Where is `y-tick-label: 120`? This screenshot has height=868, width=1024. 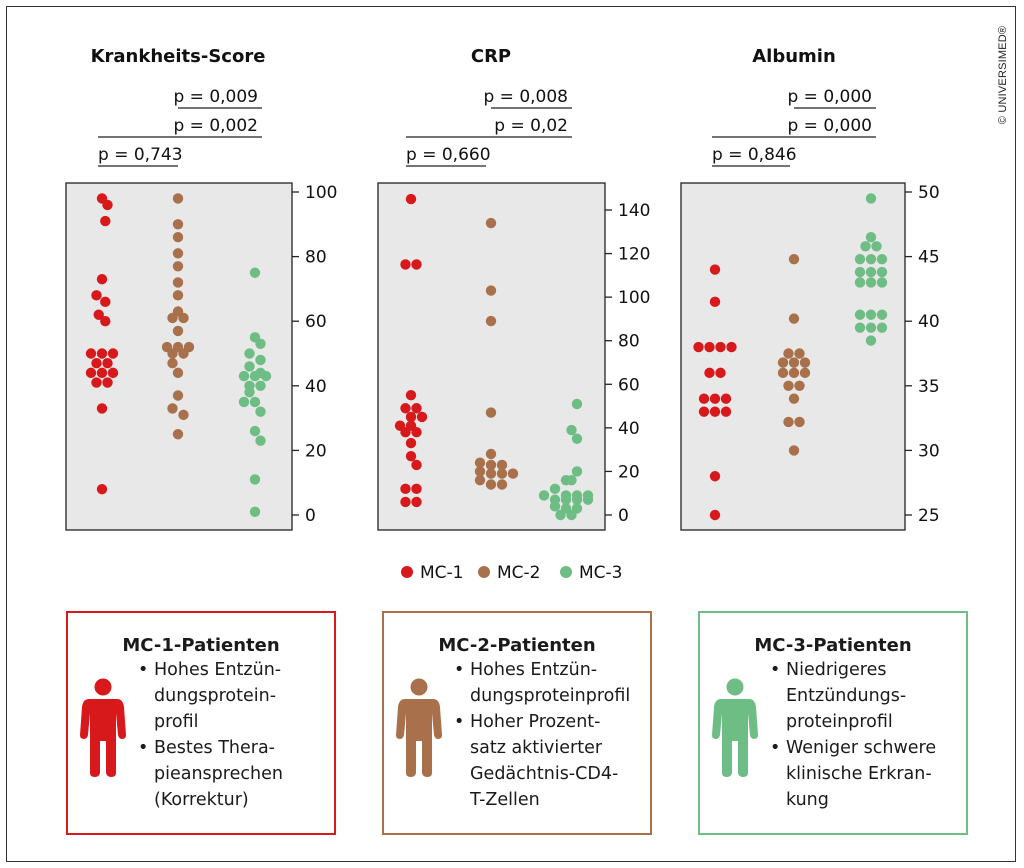
y-tick-label: 120 is located at coordinates (634, 255).